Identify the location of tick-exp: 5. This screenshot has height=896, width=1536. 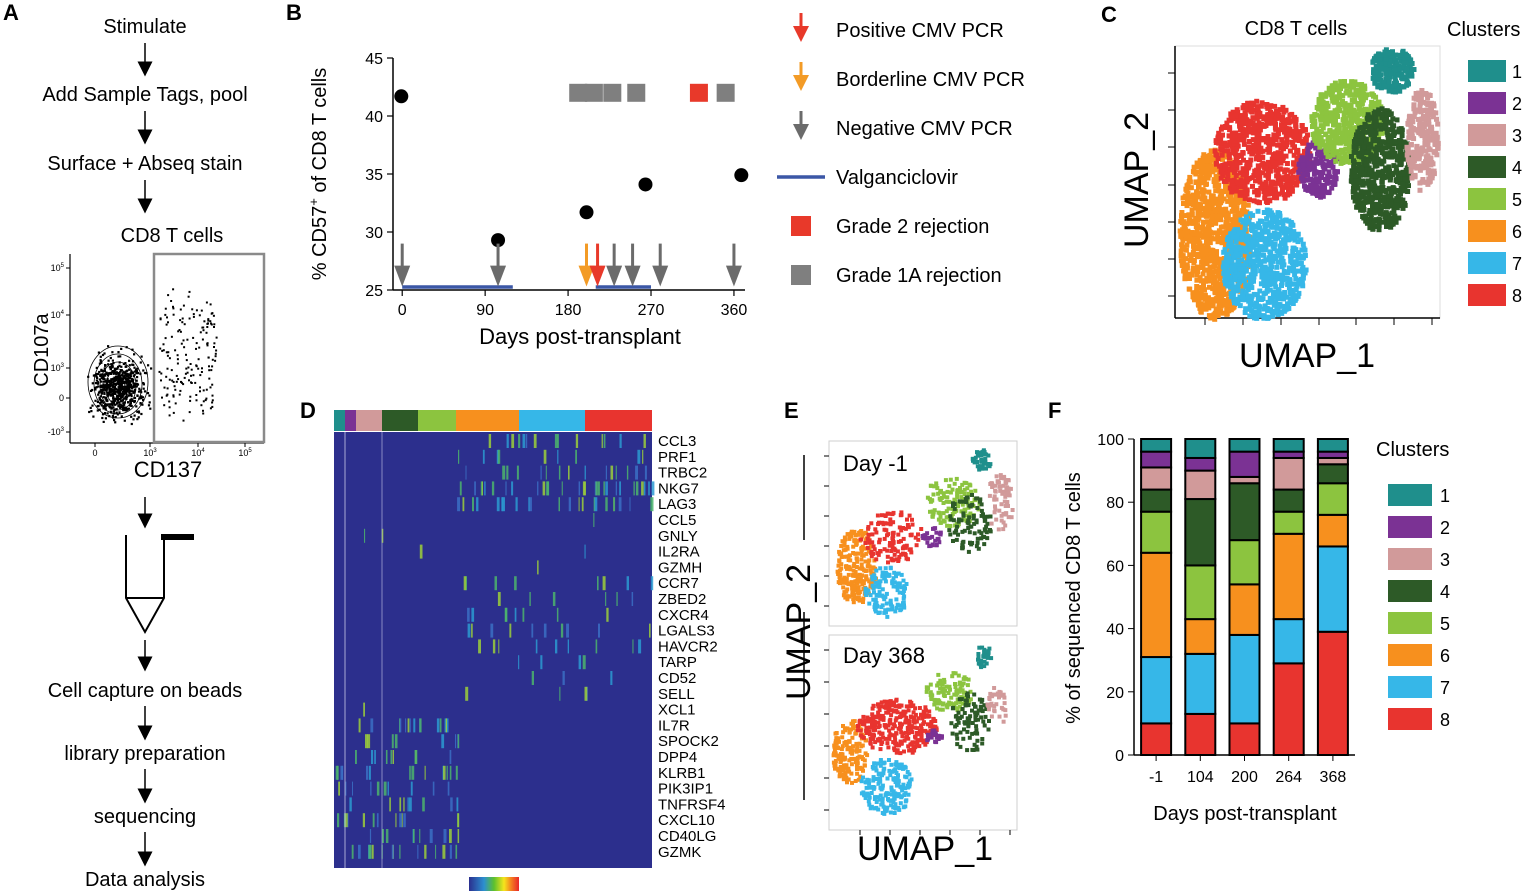
(63, 266).